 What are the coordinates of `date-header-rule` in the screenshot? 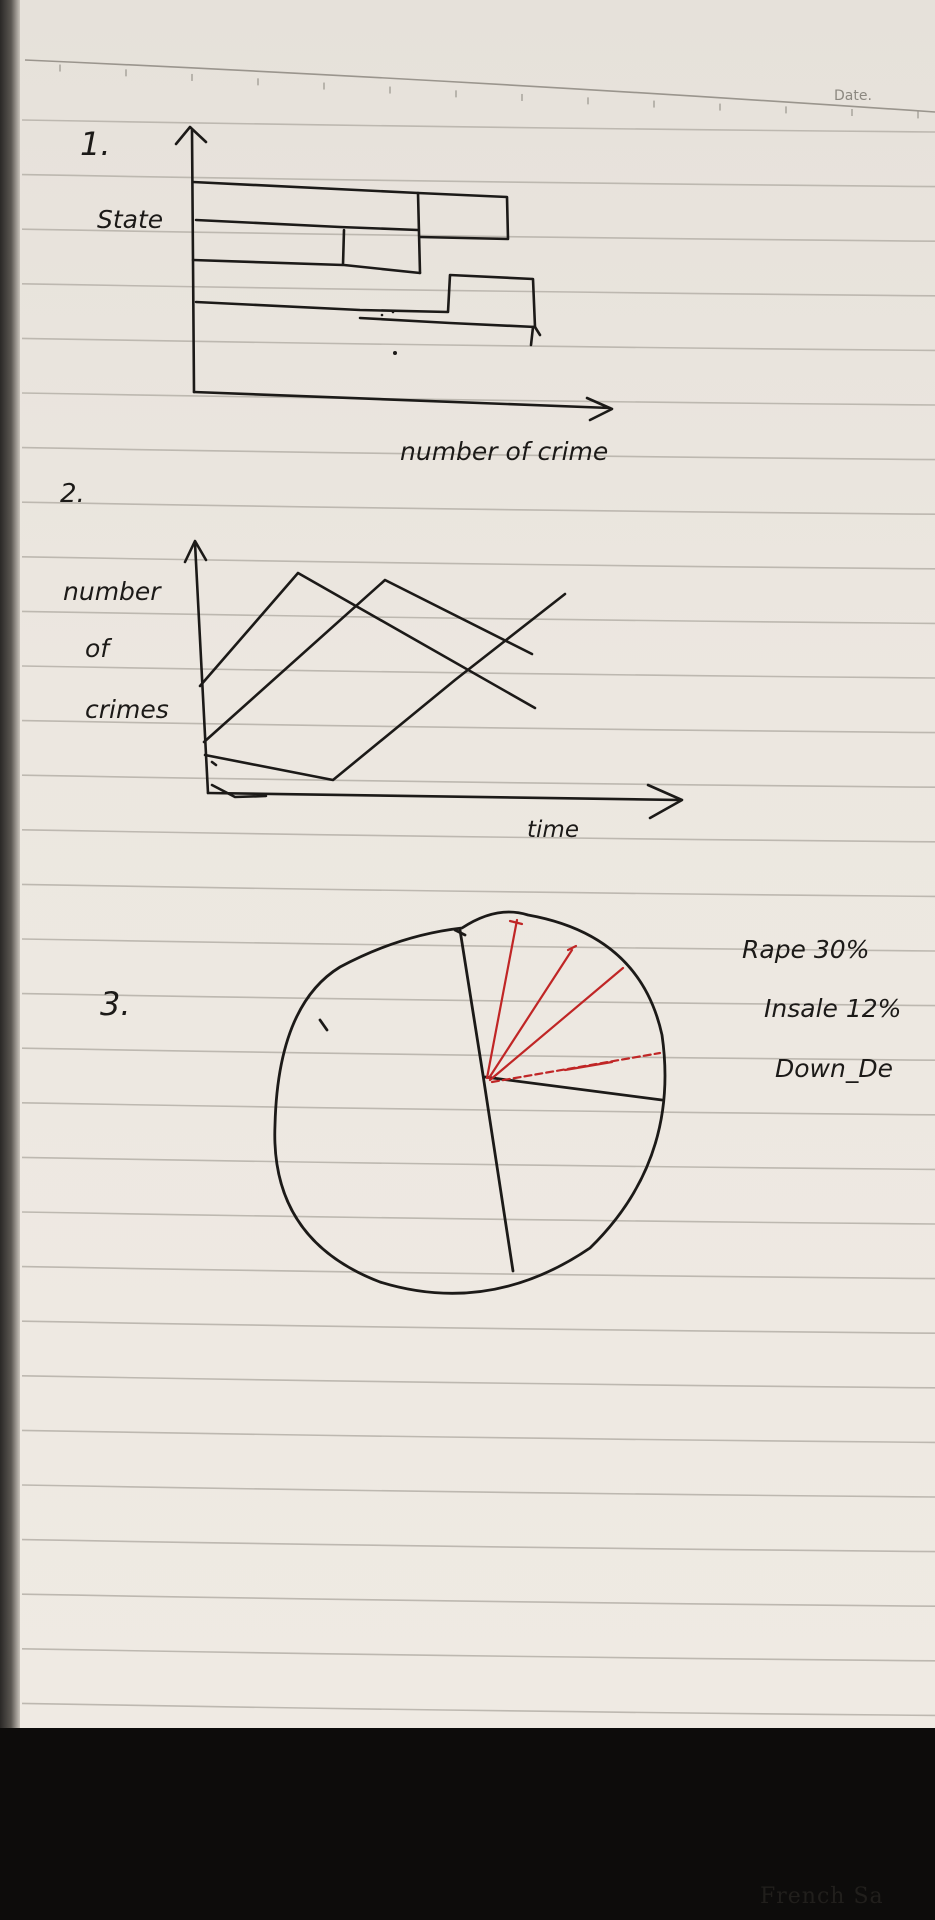 It's located at (479, 86).